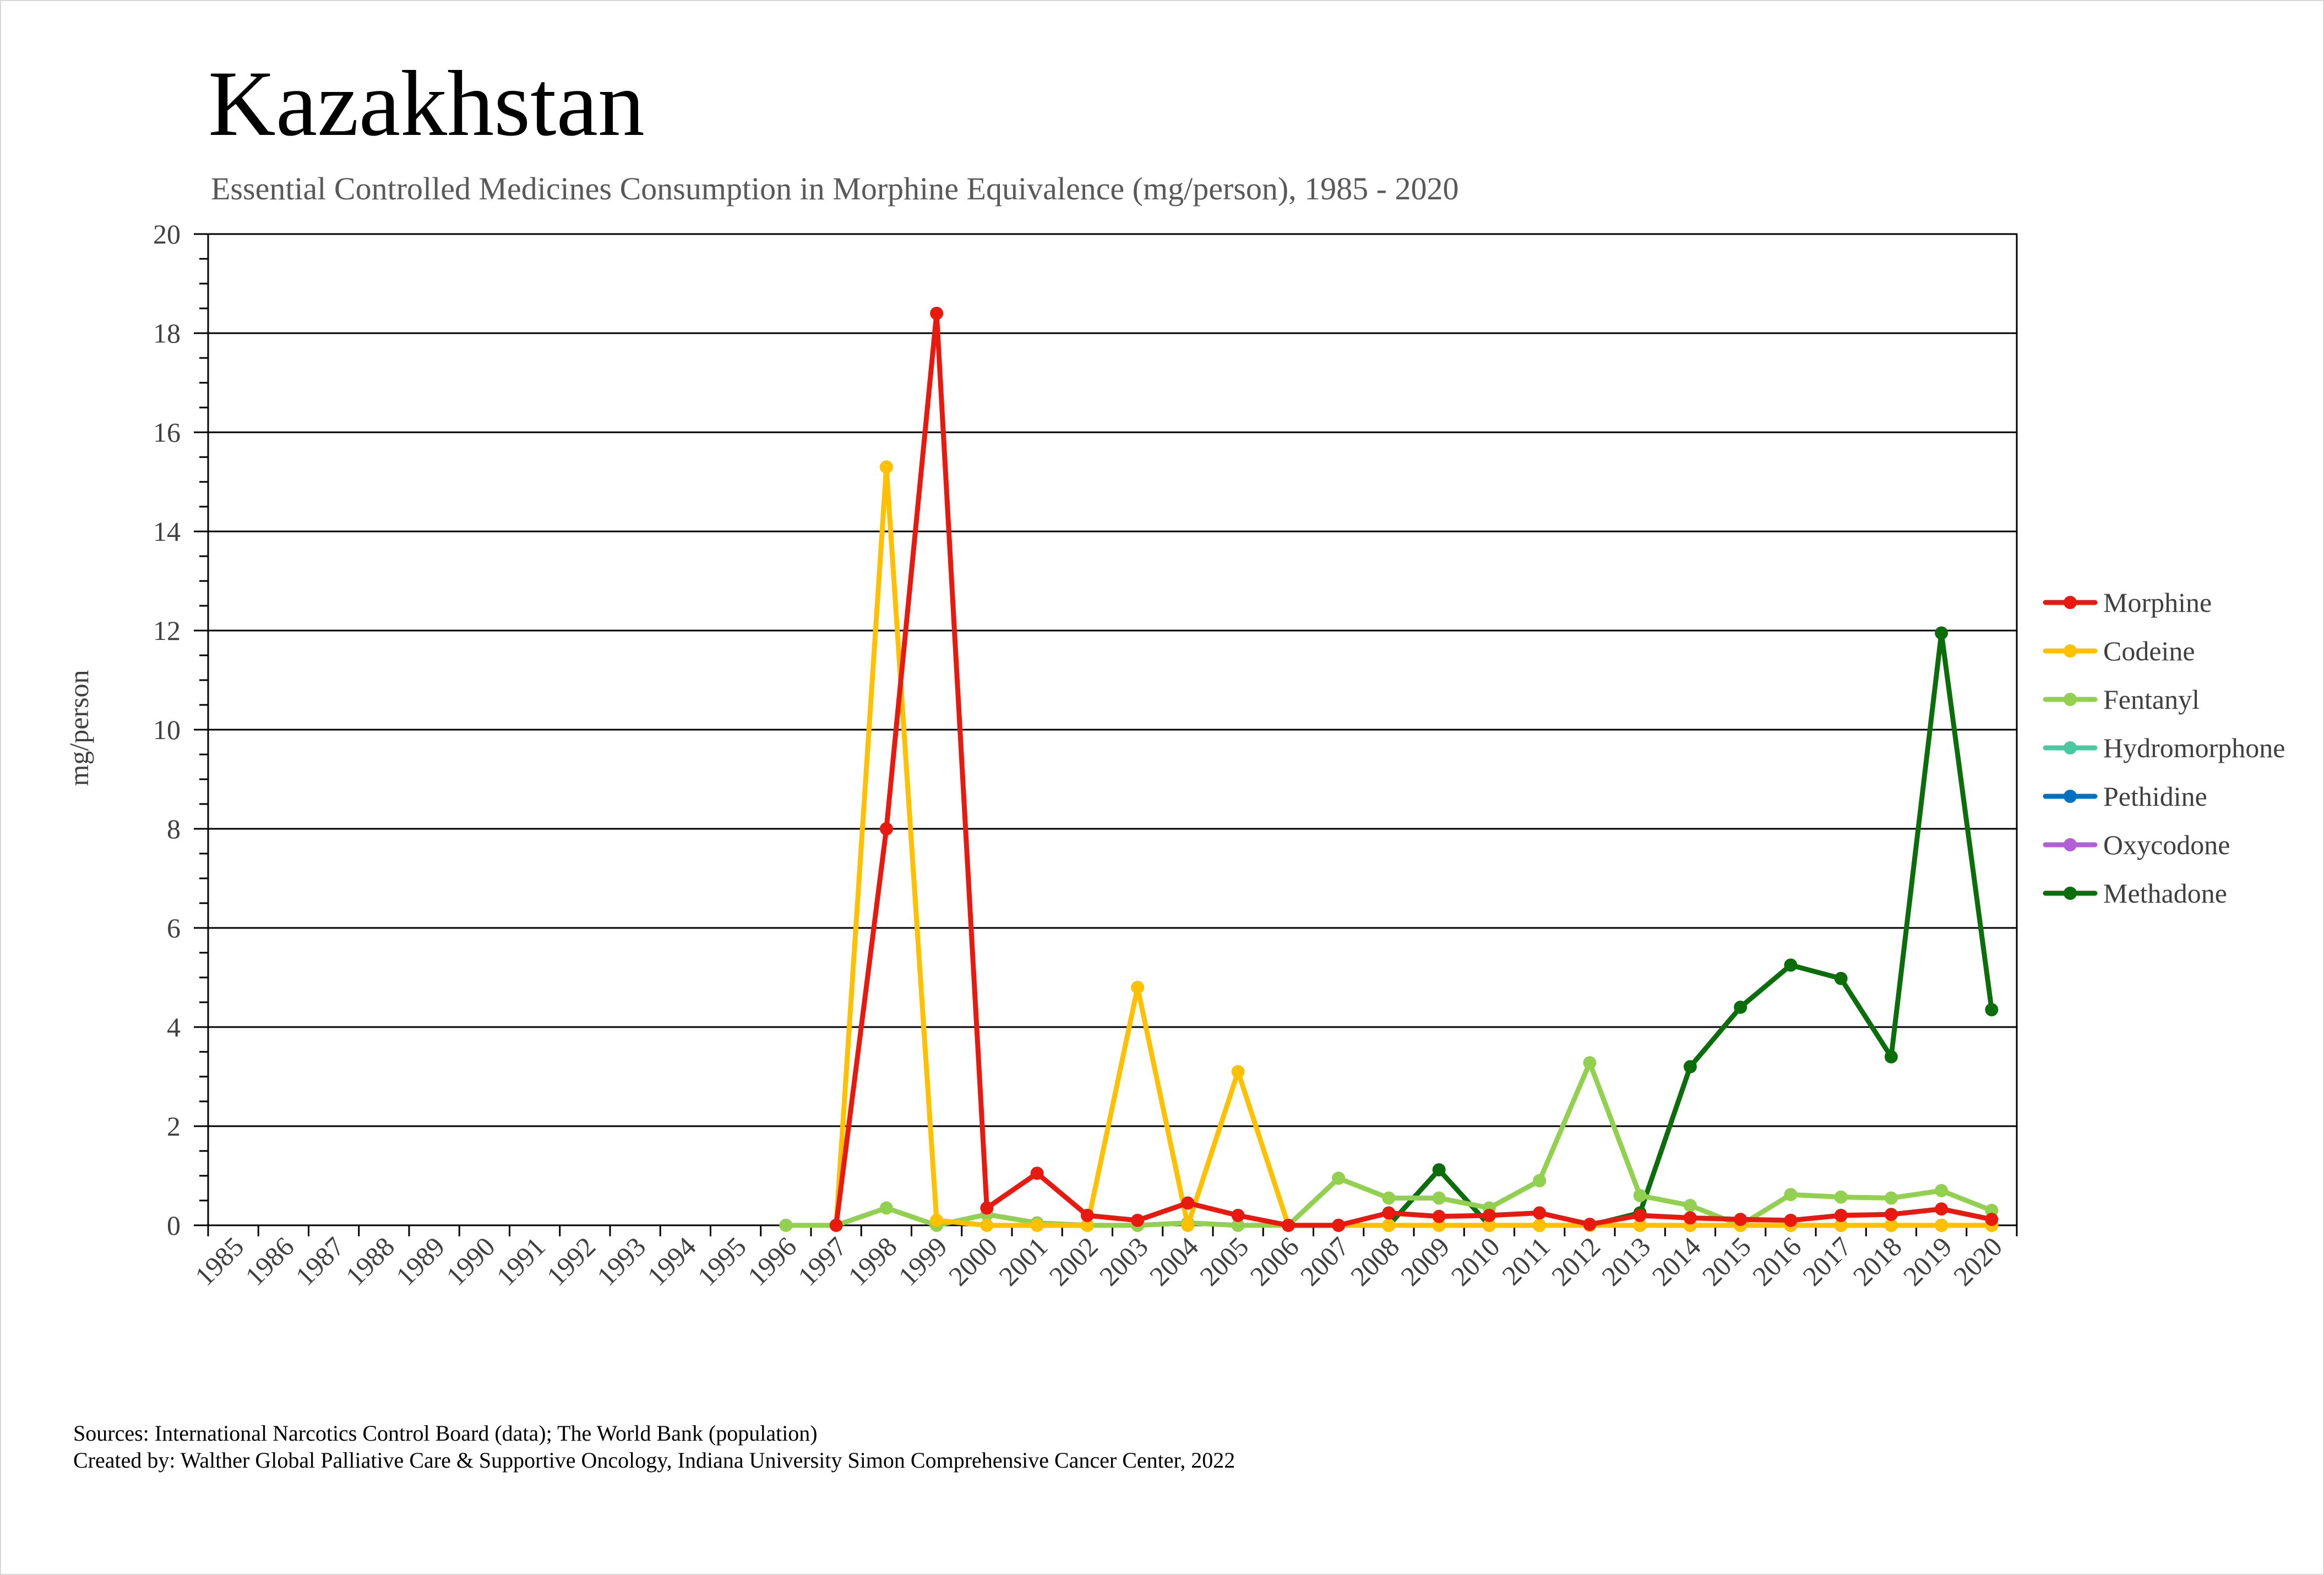  What do you see at coordinates (1274, 1261) in the screenshot?
I see `x-tick-label: 2006` at bounding box center [1274, 1261].